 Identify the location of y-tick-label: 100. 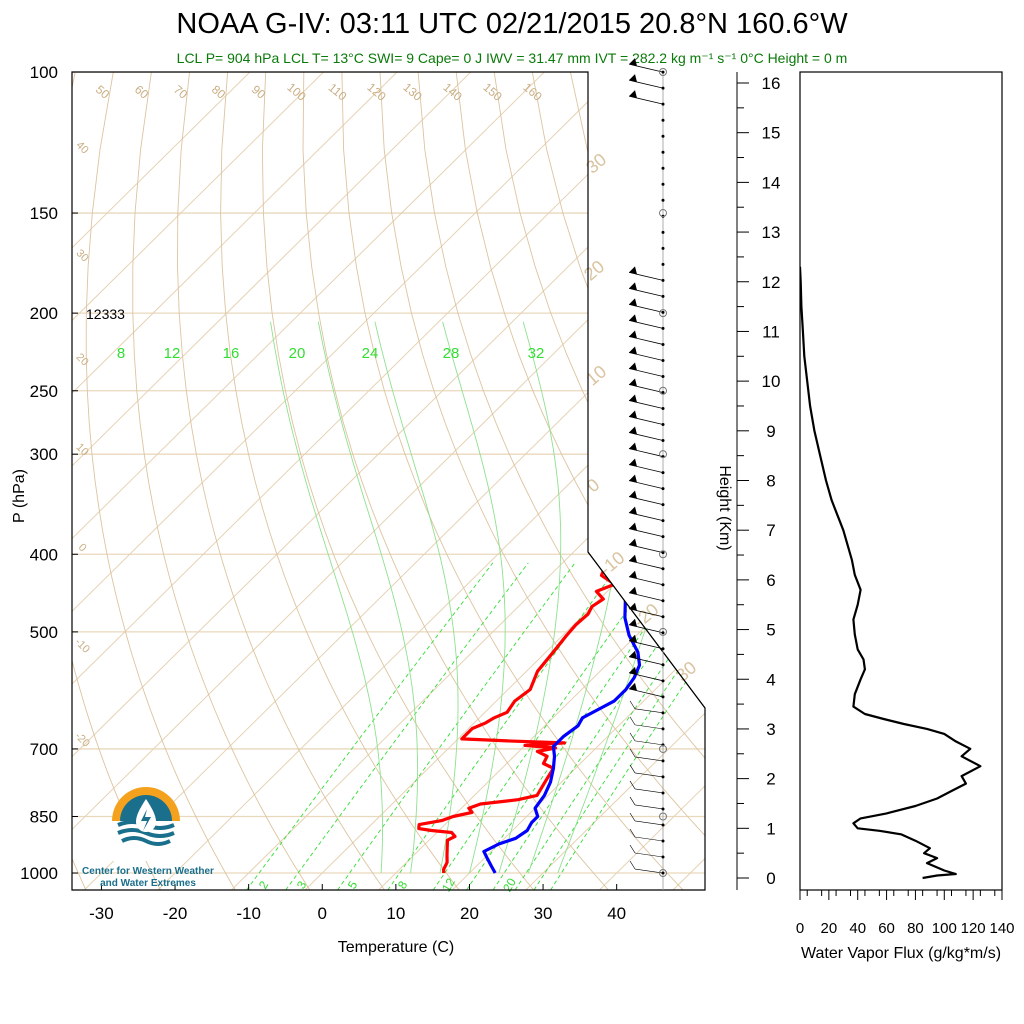
(44, 72).